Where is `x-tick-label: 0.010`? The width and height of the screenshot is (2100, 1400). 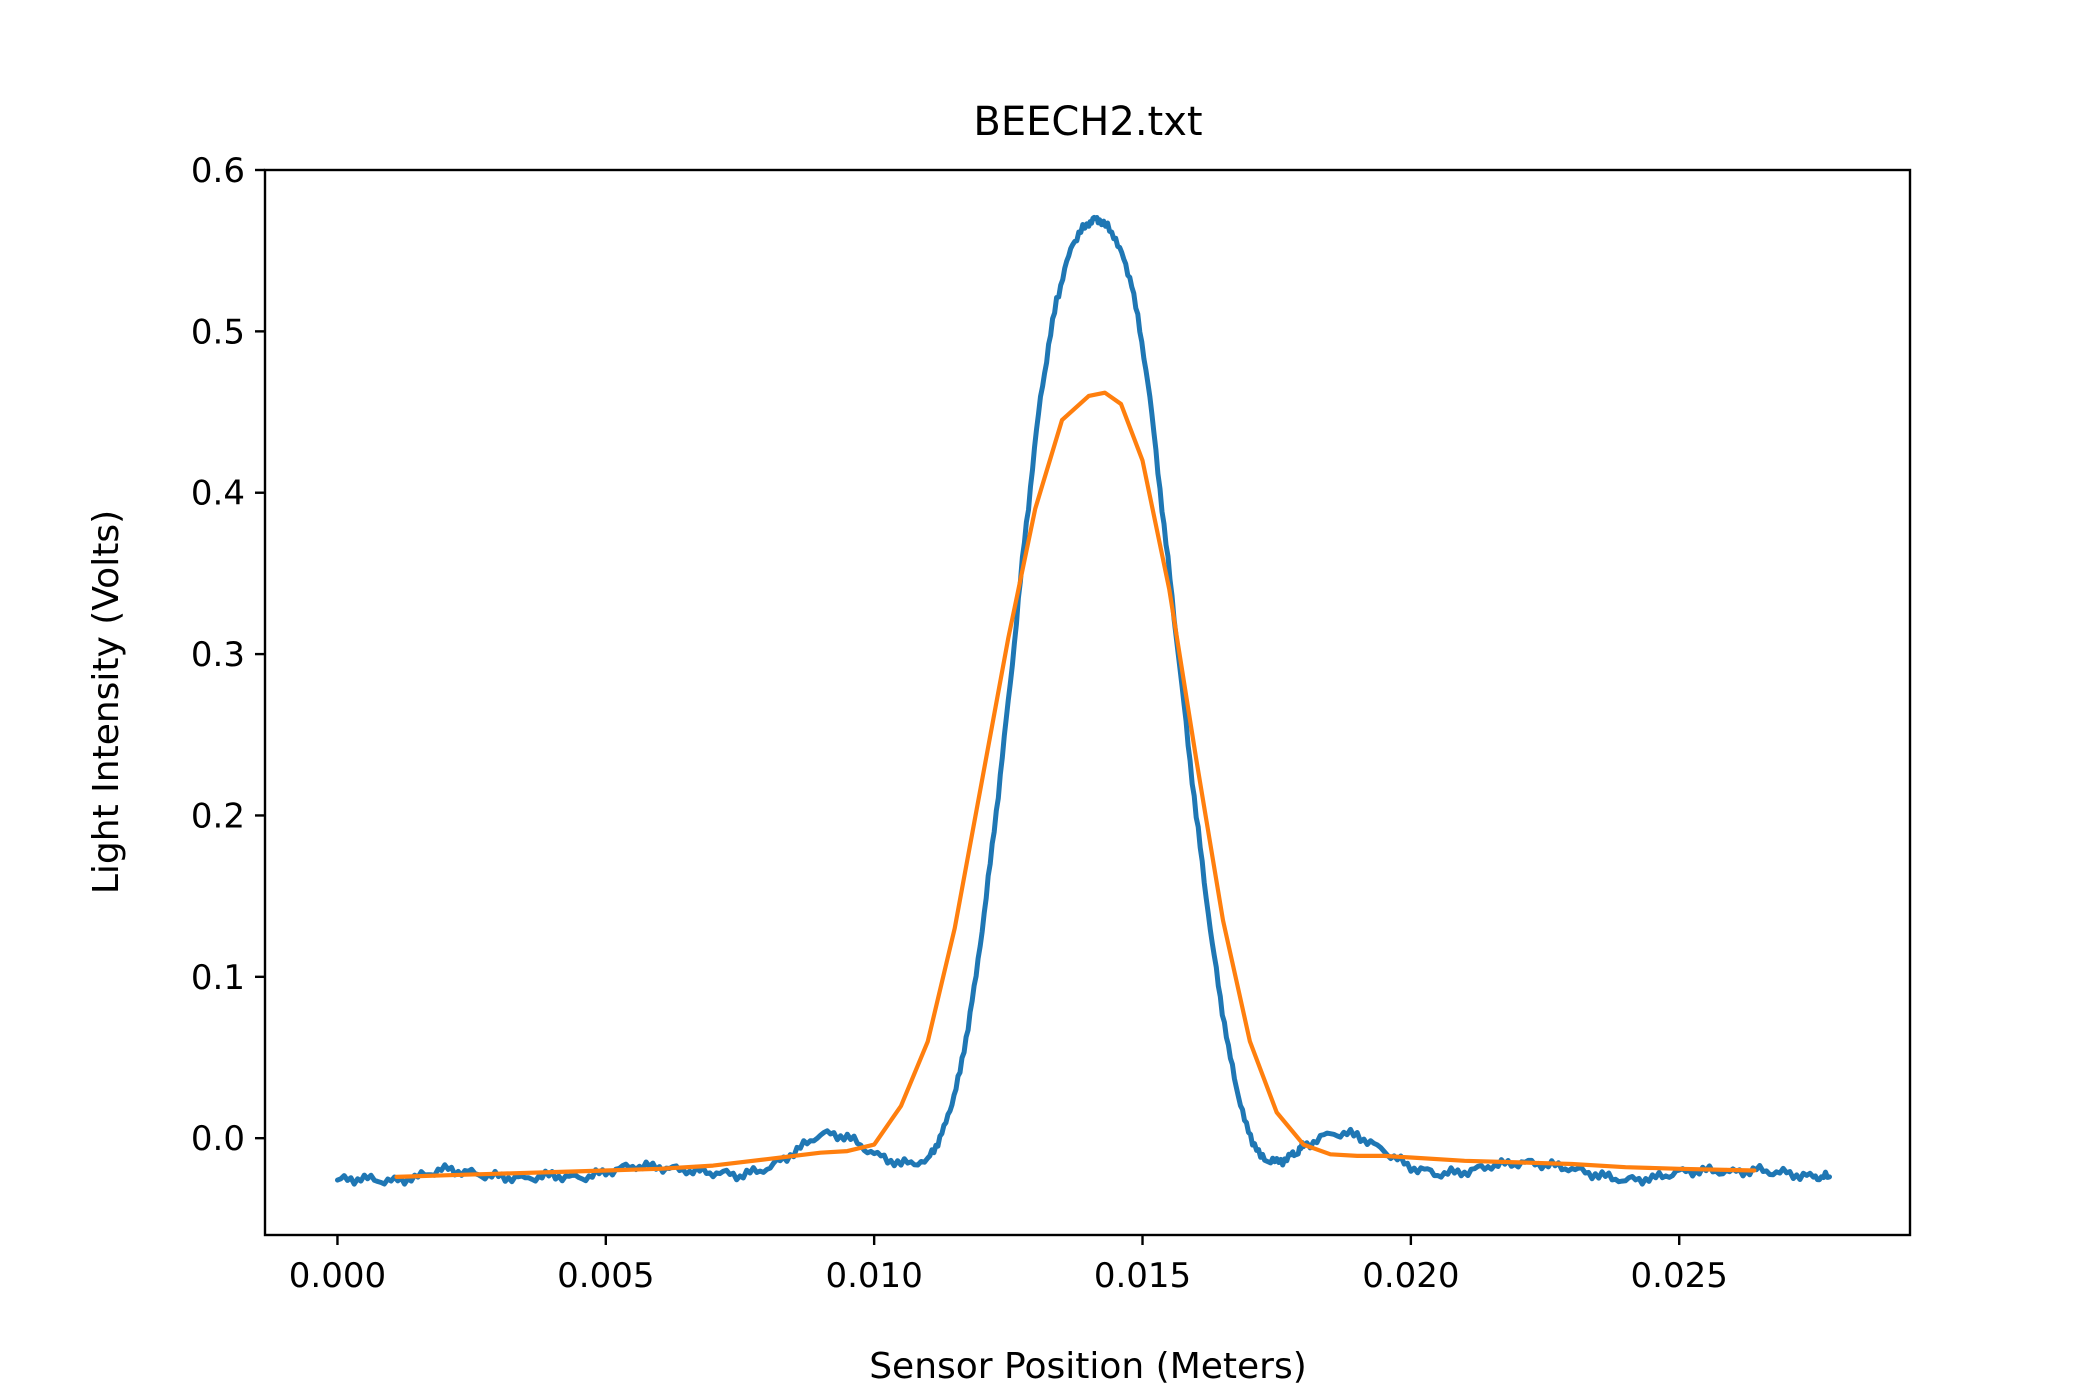
x-tick-label: 0.010 is located at coordinates (873, 1276).